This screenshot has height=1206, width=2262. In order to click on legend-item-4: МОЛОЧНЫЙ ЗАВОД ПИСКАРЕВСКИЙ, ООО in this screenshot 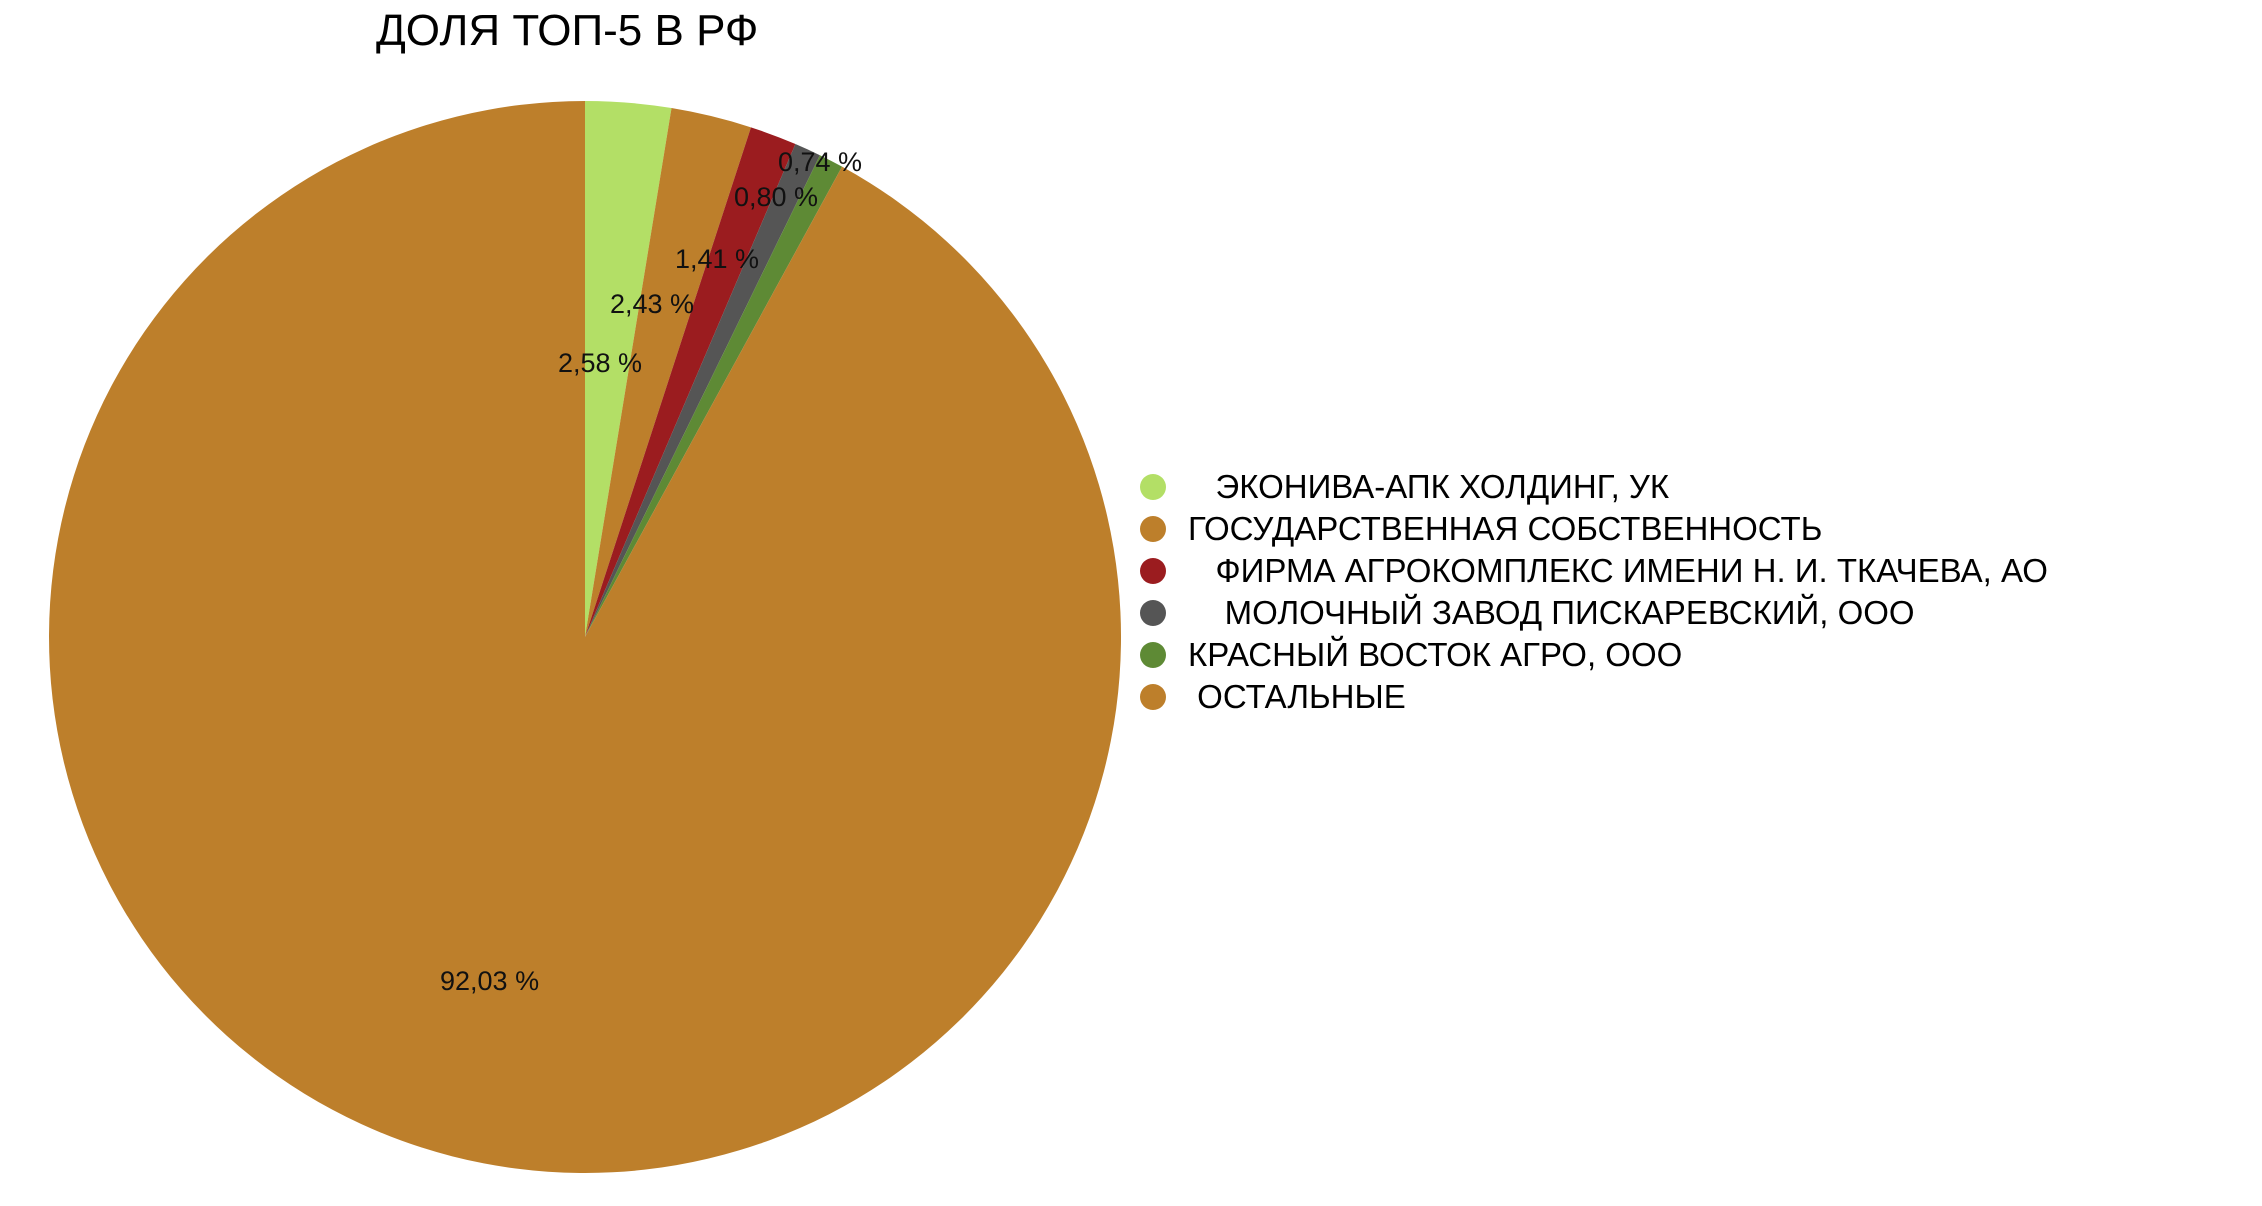, I will do `click(1594, 613)`.